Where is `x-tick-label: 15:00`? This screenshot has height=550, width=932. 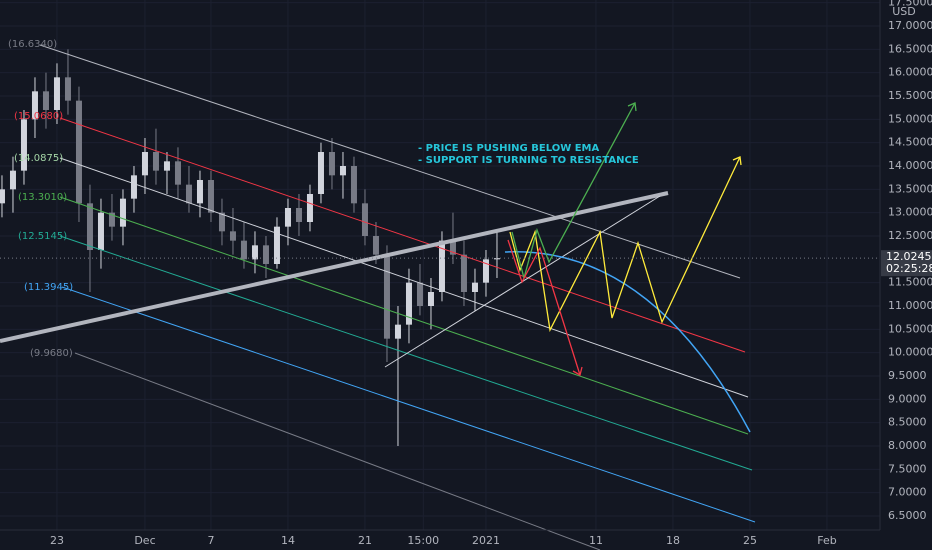 x-tick-label: 15:00 is located at coordinates (423, 540).